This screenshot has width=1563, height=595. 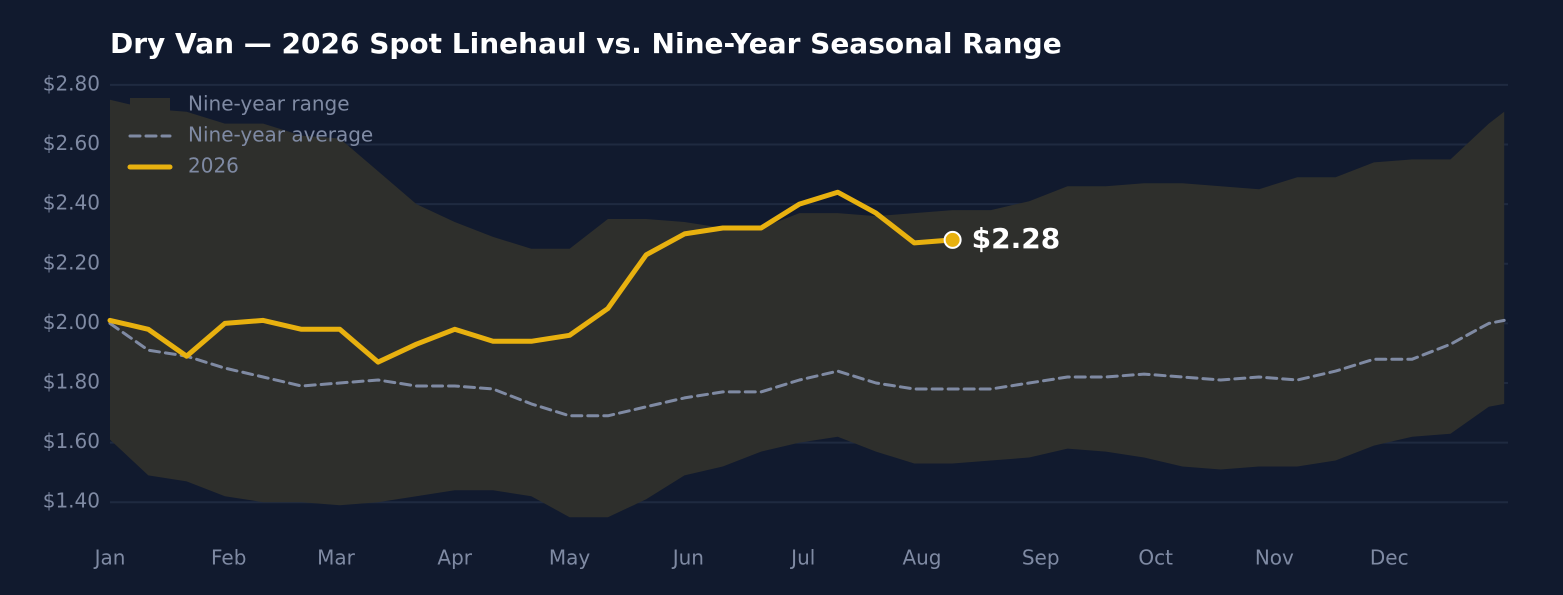 I want to click on x-tick-label: Jan, so click(x=109, y=558).